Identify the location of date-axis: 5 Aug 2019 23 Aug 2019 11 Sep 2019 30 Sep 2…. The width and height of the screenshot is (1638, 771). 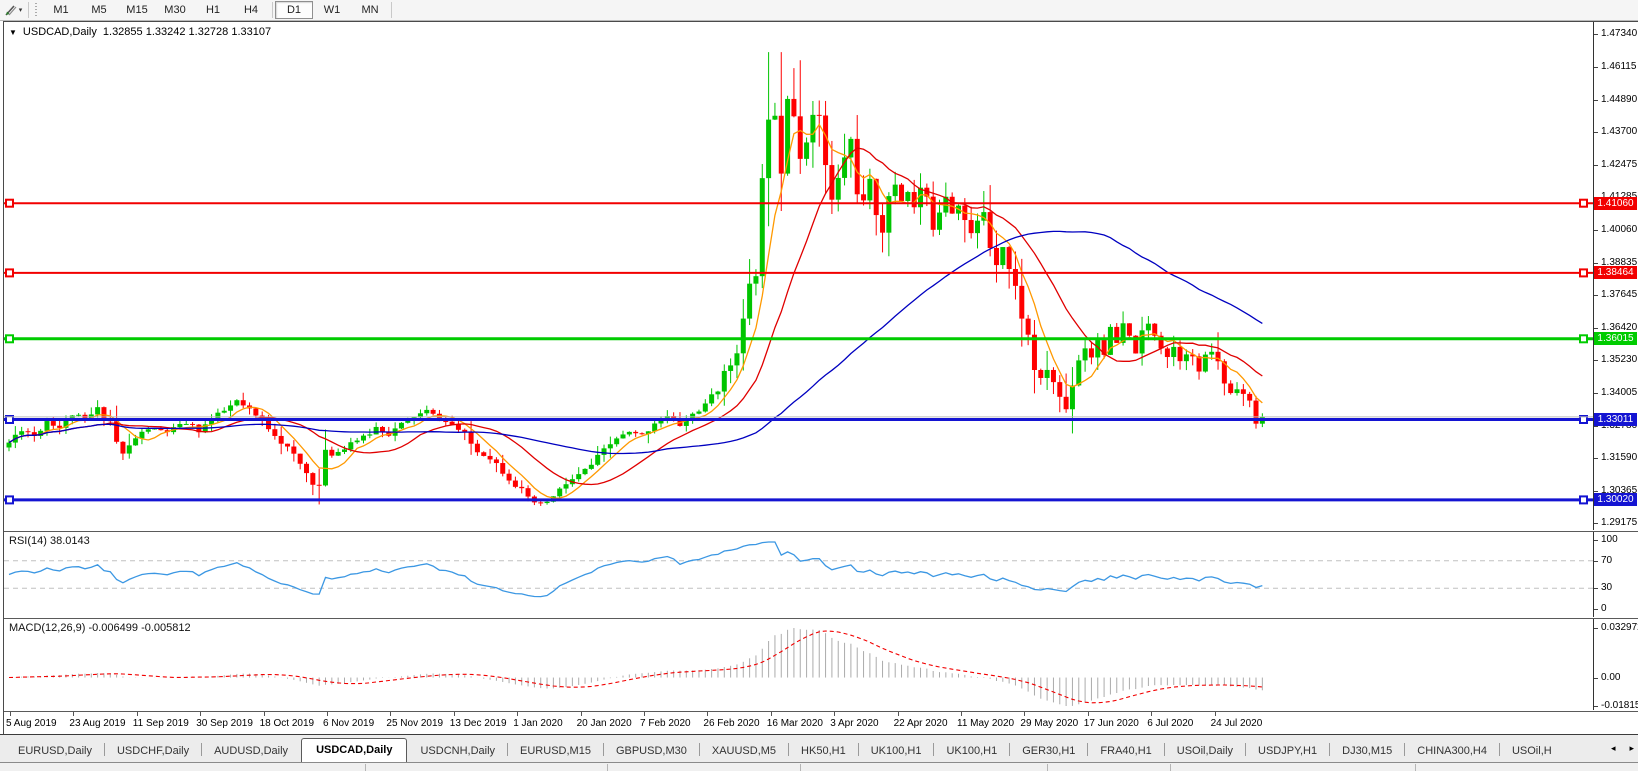
(821, 724).